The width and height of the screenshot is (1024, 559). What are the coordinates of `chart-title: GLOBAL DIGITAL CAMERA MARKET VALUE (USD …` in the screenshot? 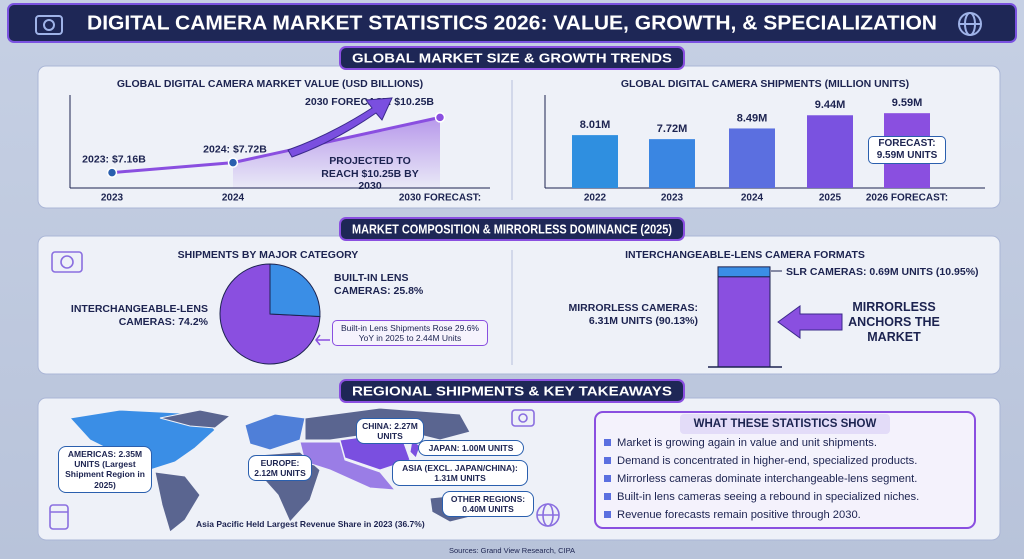 It's located at (270, 84).